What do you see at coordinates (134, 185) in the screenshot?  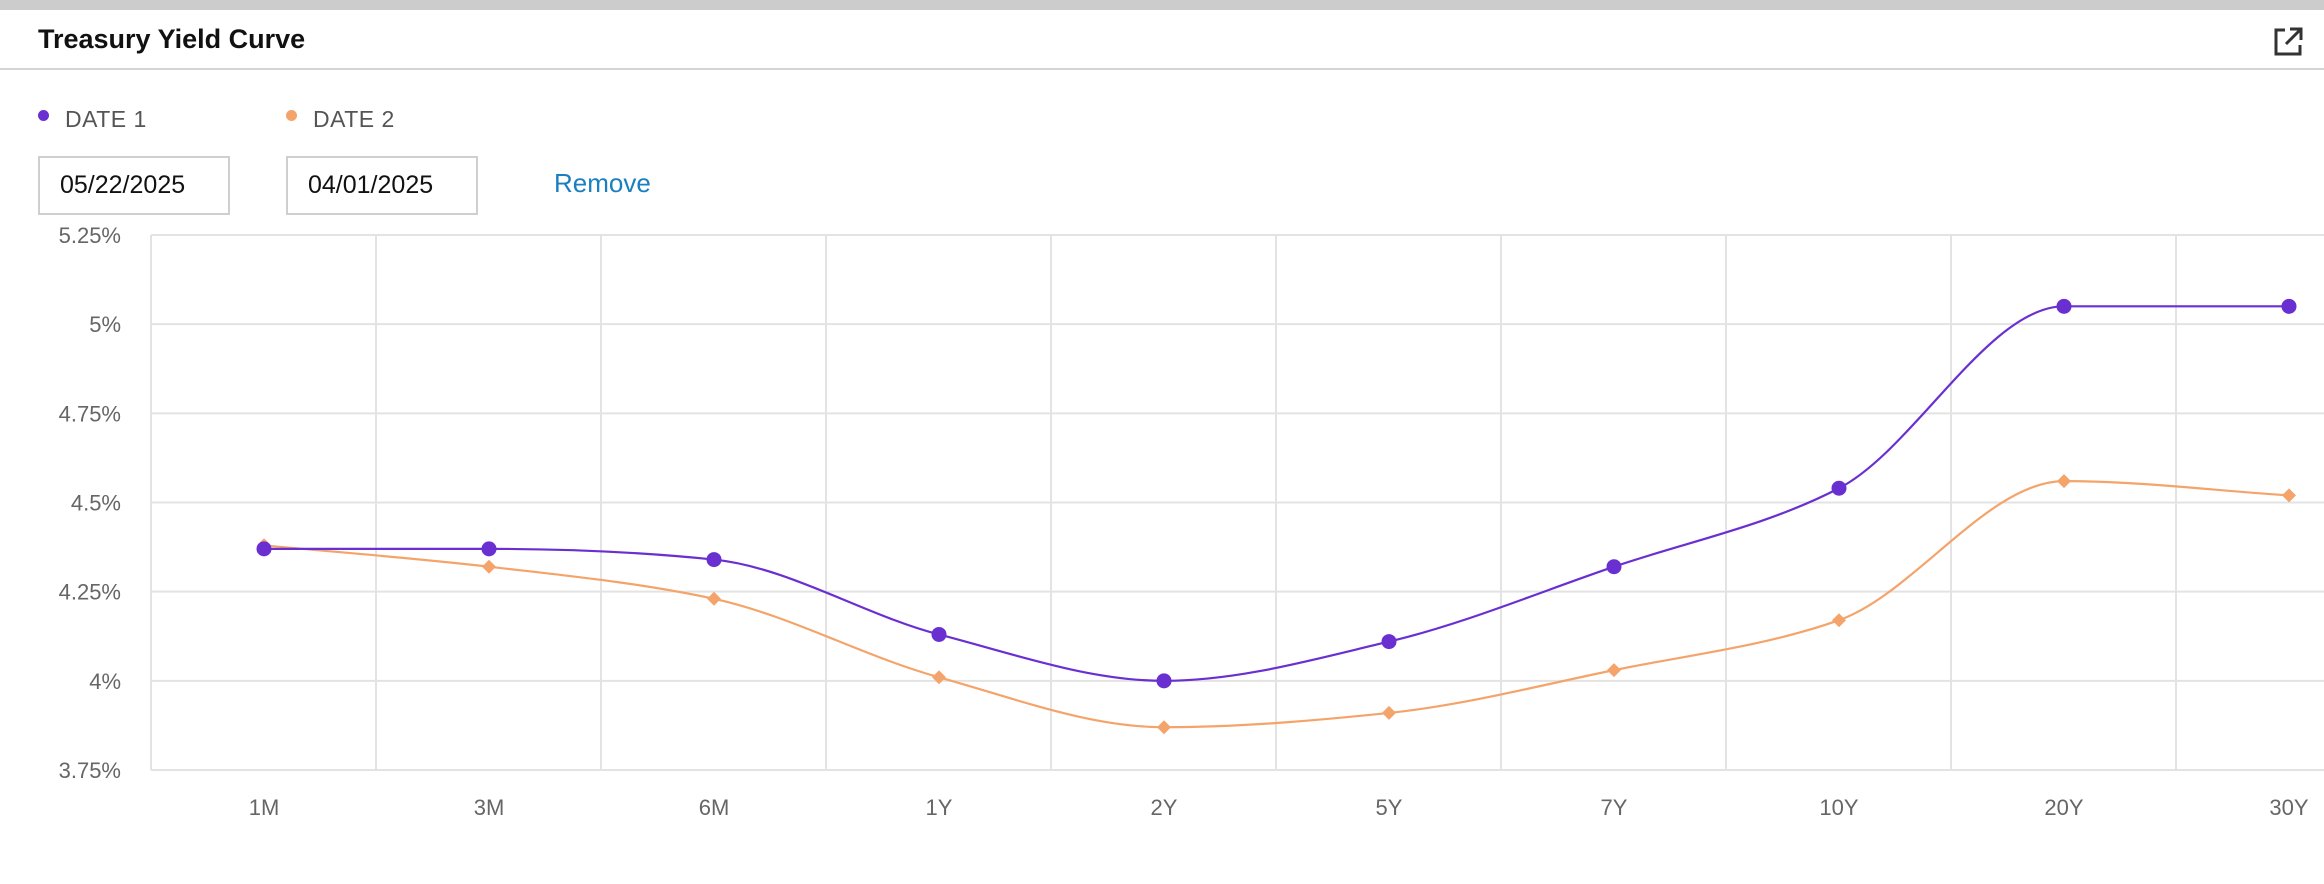 I see `date1-input` at bounding box center [134, 185].